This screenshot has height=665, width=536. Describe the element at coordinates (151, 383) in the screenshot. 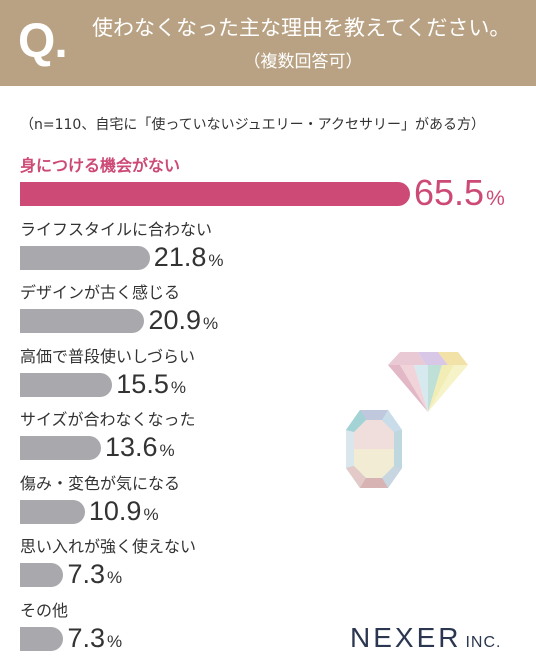

I see `value-label: 15.5%` at that location.